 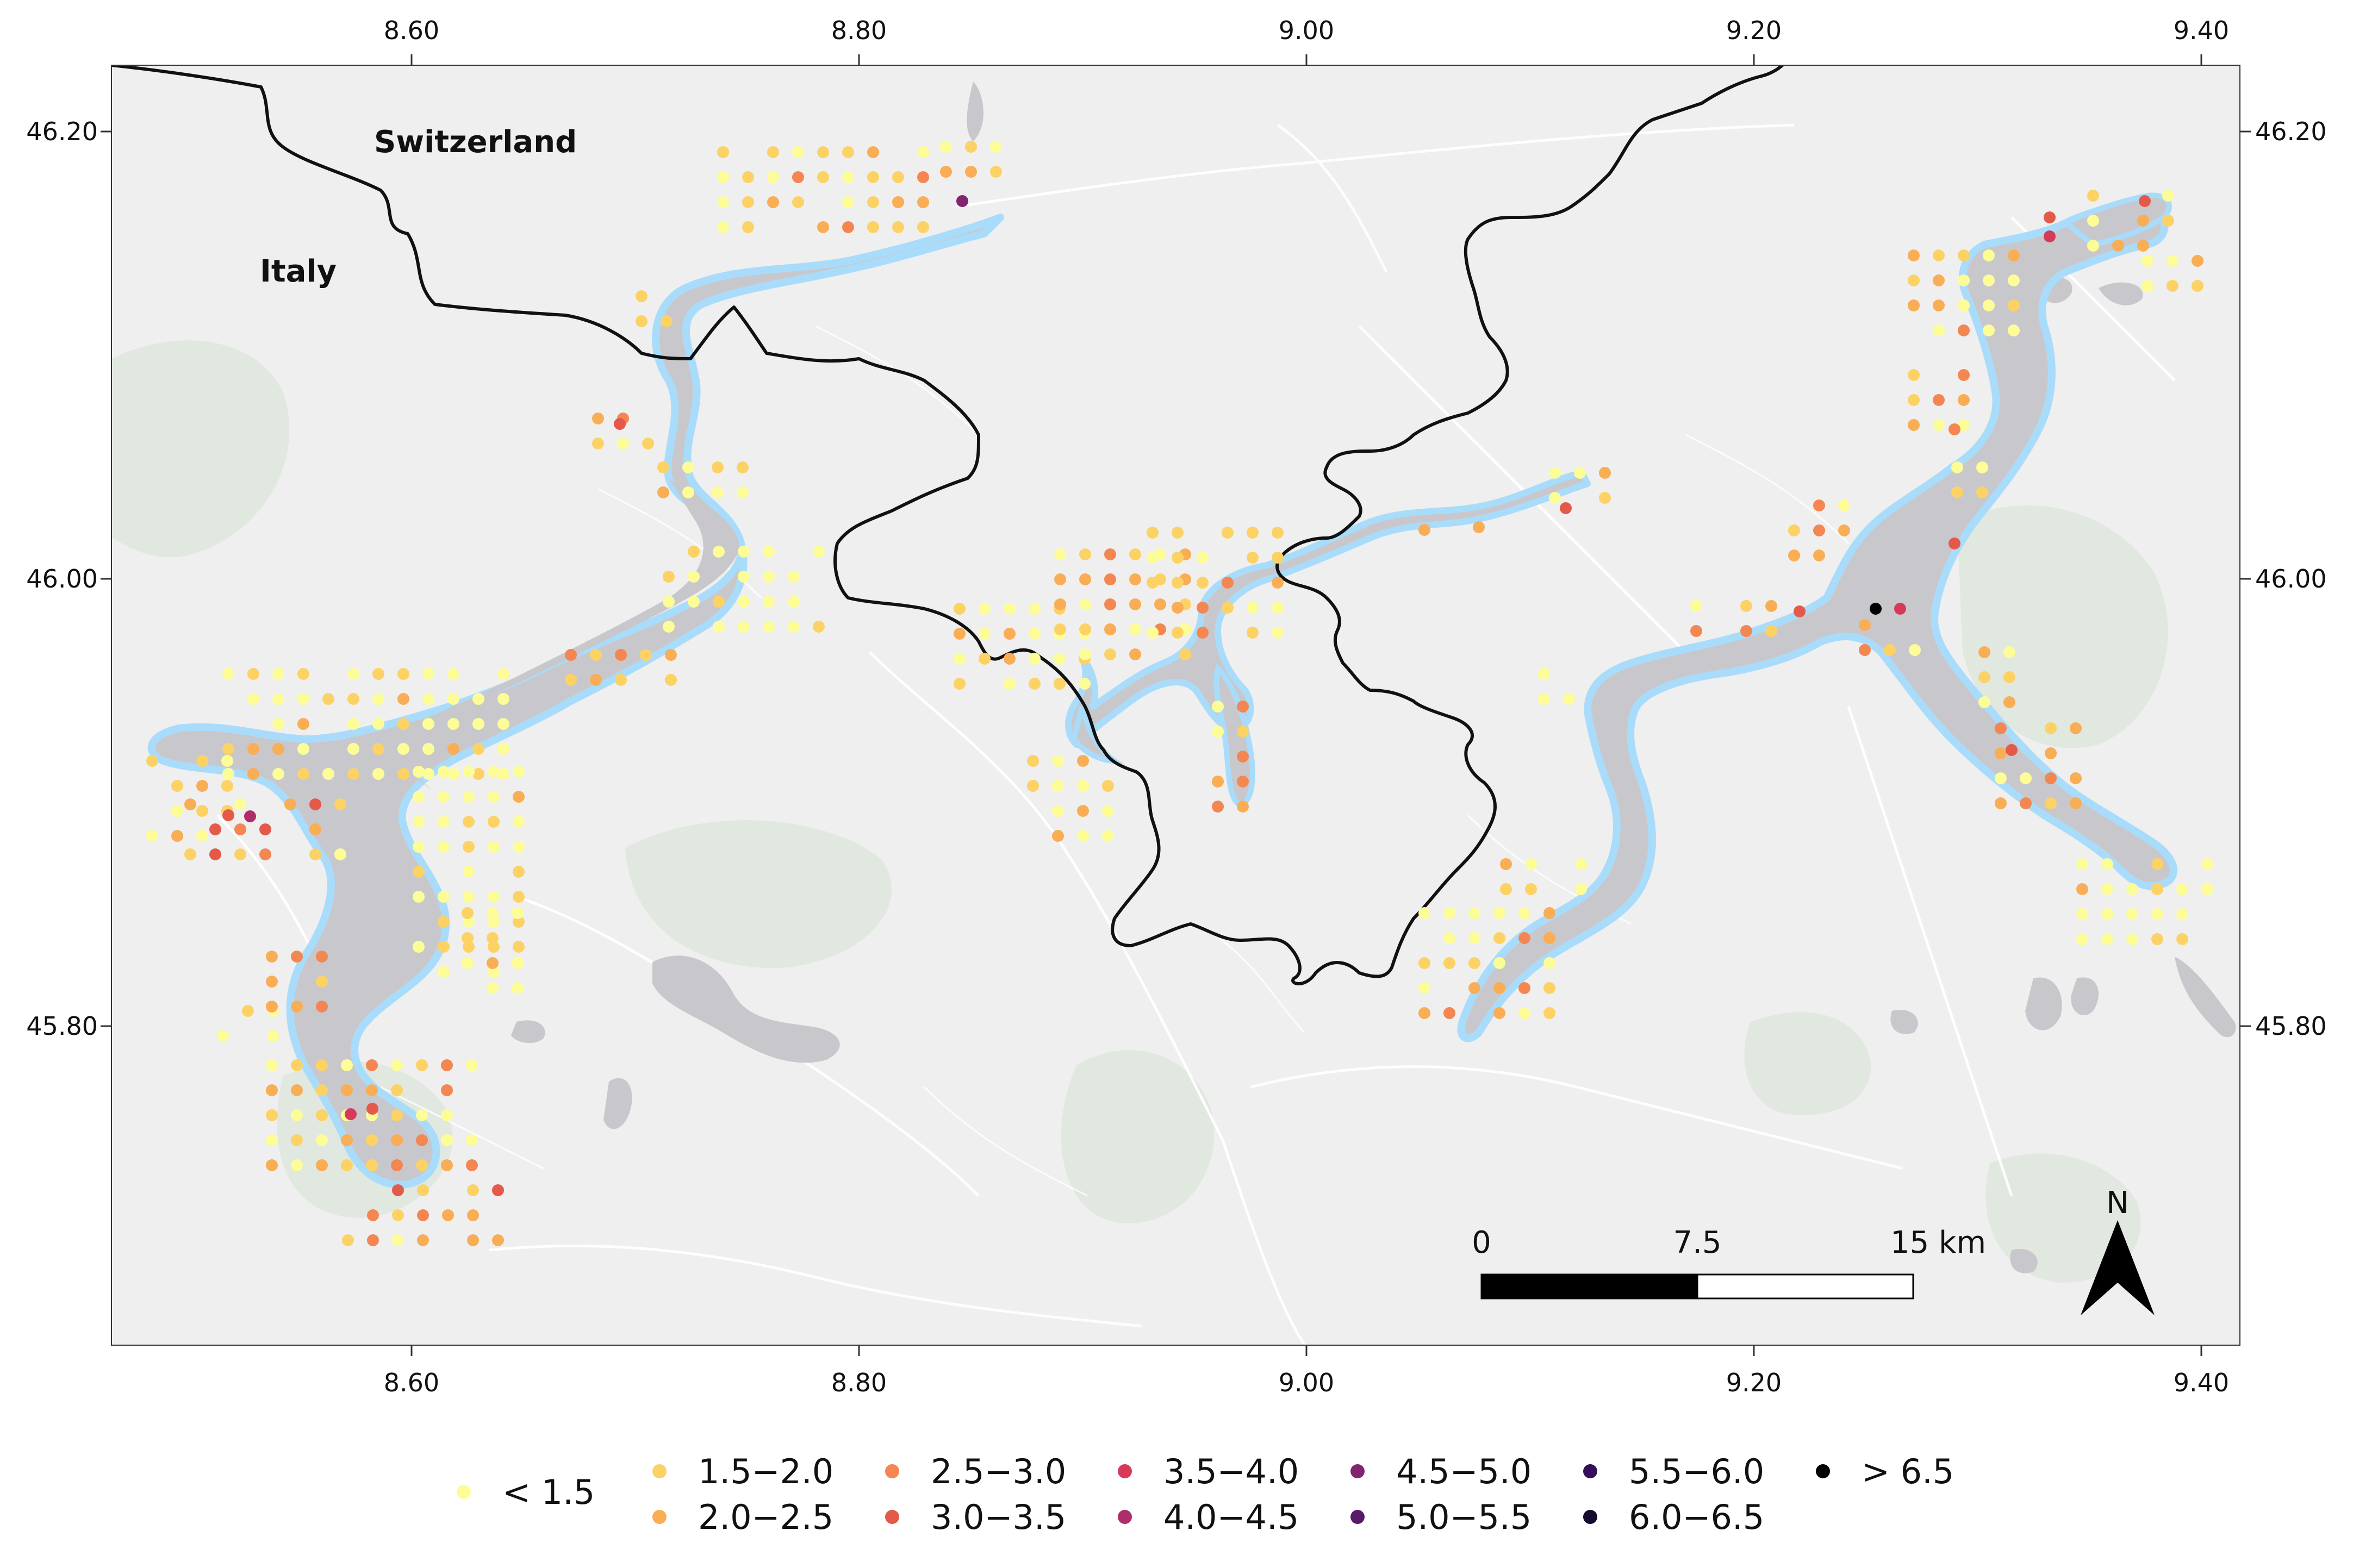 What do you see at coordinates (1306, 1382) in the screenshot?
I see `bottom-tick-label: 9.00` at bounding box center [1306, 1382].